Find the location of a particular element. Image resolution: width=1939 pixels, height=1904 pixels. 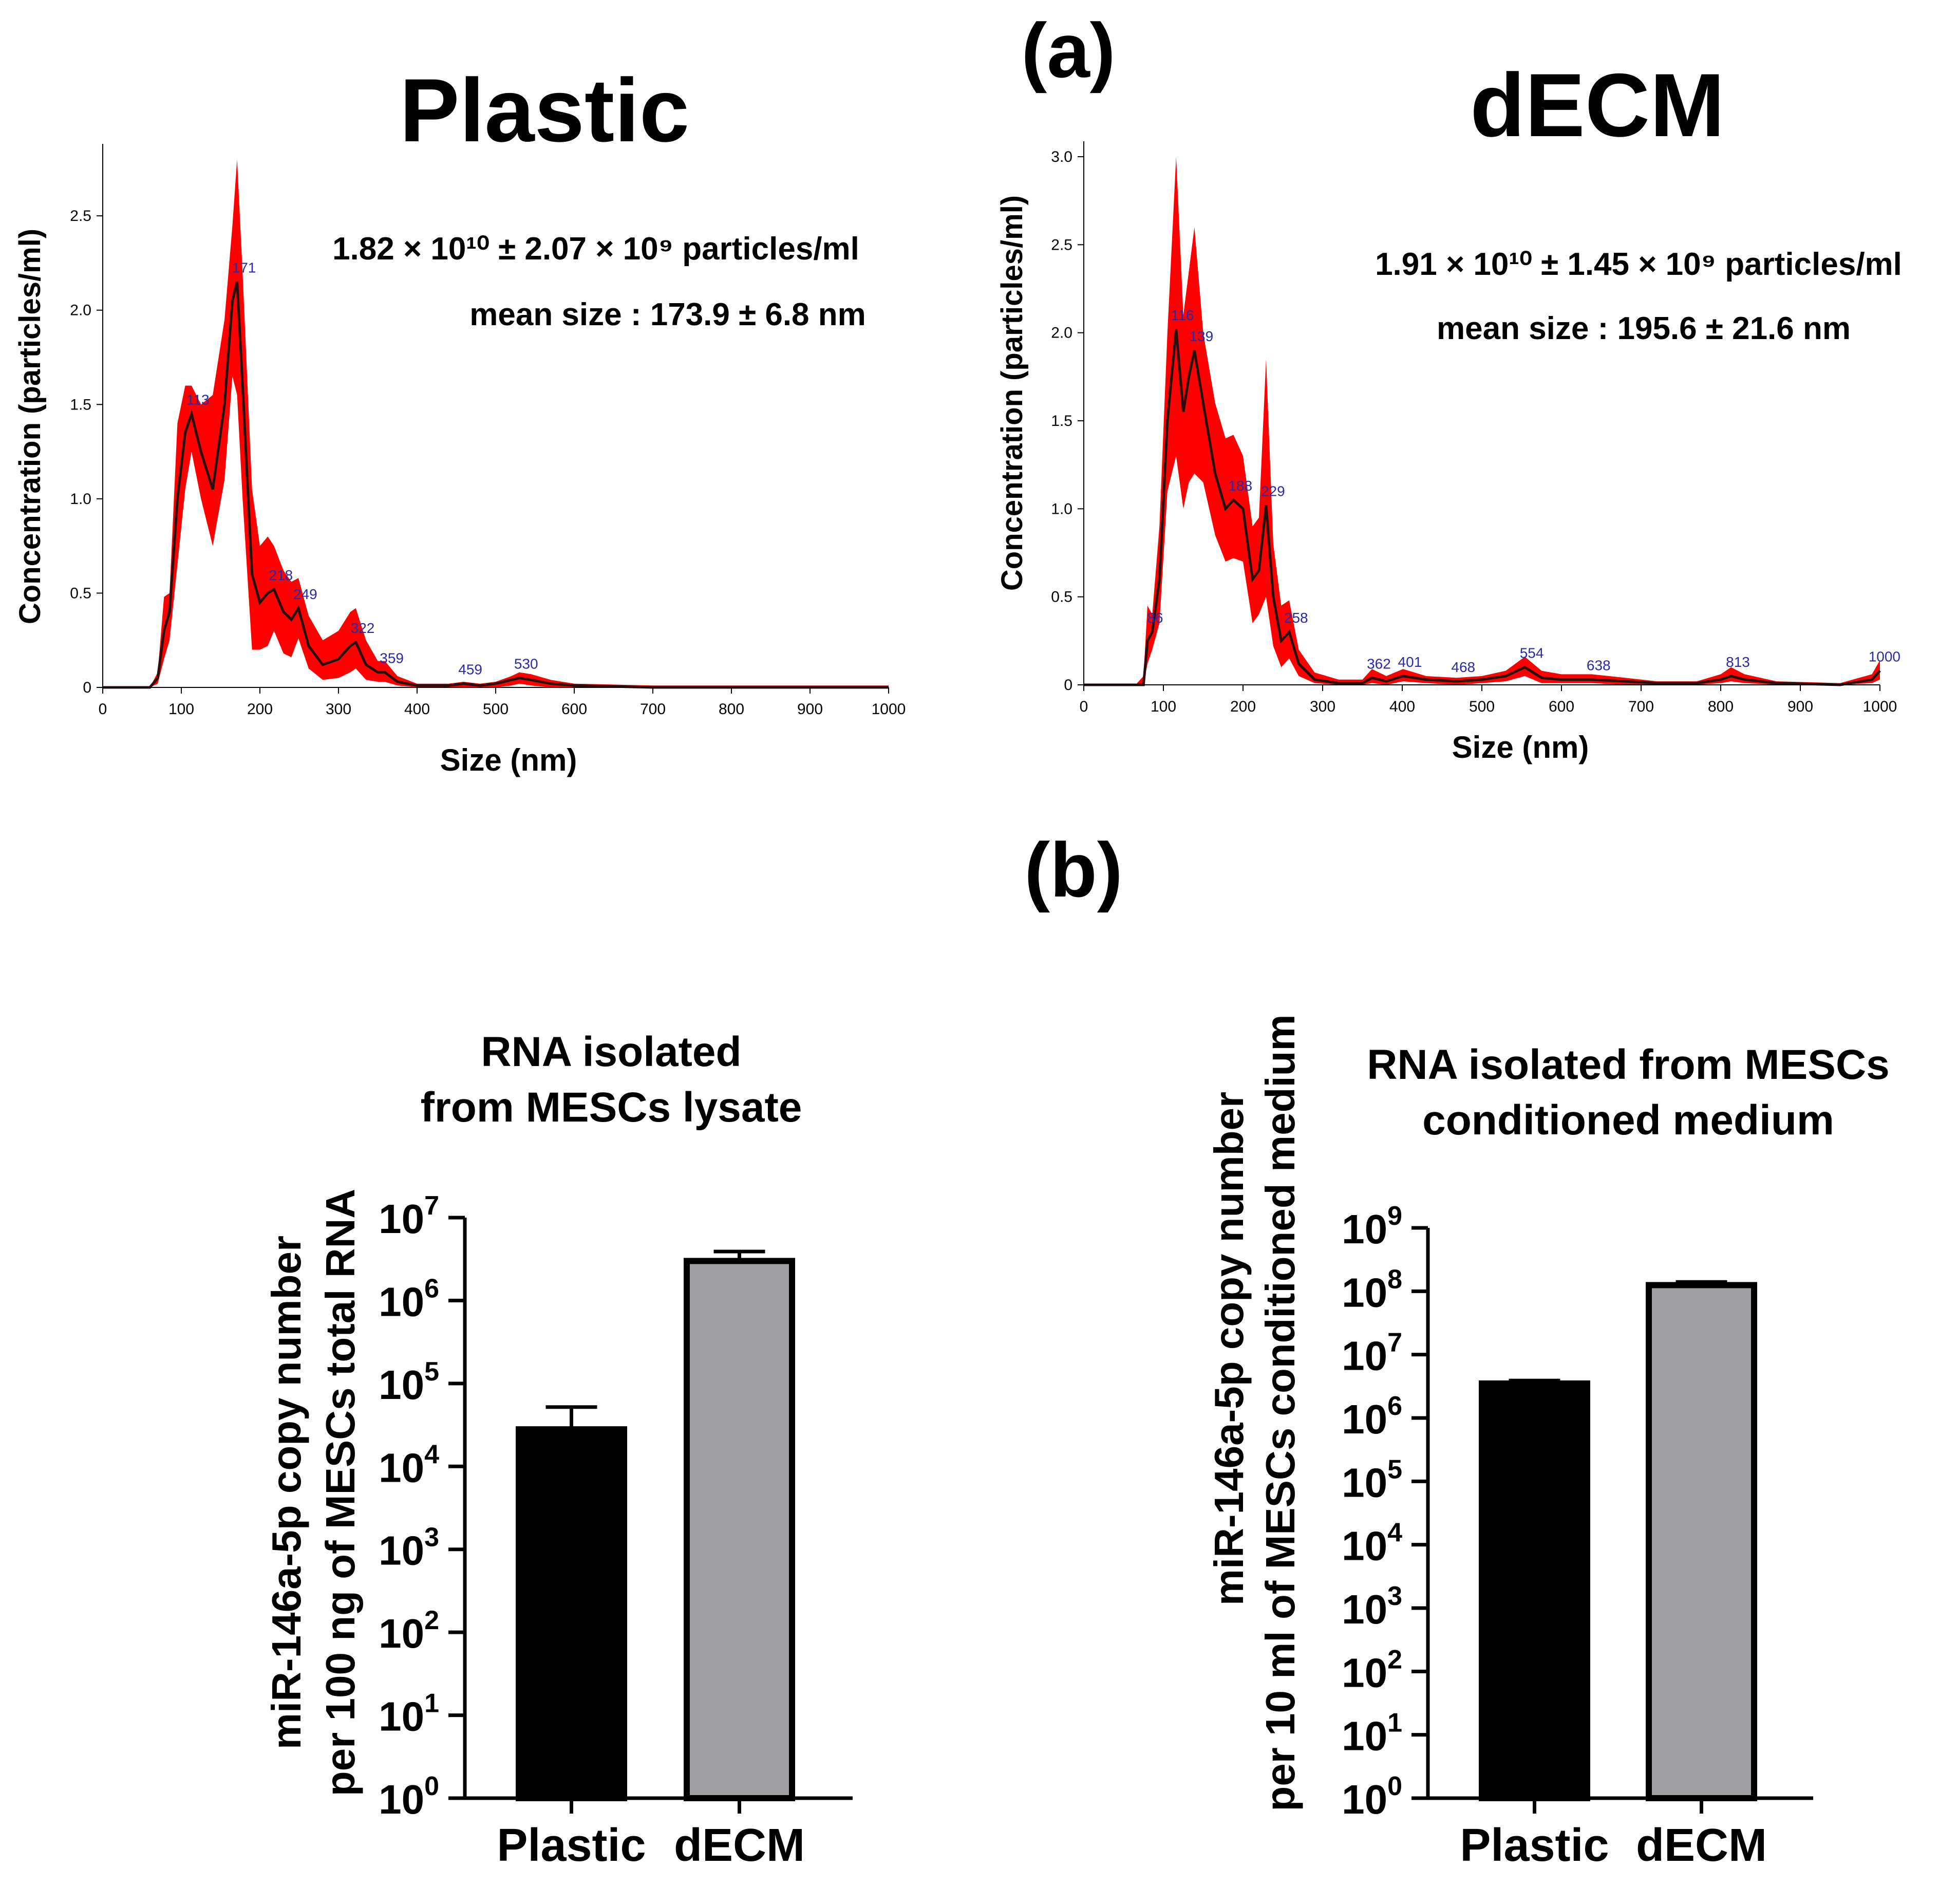

chart-title-line-2: conditioned medium is located at coordinates (1628, 1120).